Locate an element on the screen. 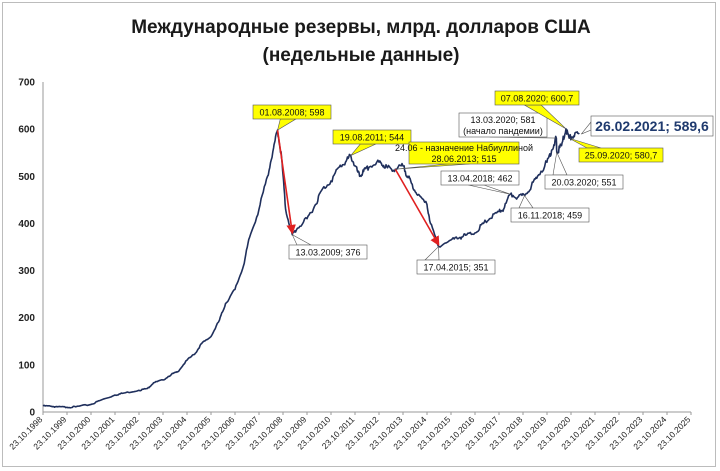 The height and width of the screenshot is (471, 720). annotation-text: 13.04.2018; 462 is located at coordinates (479, 178).